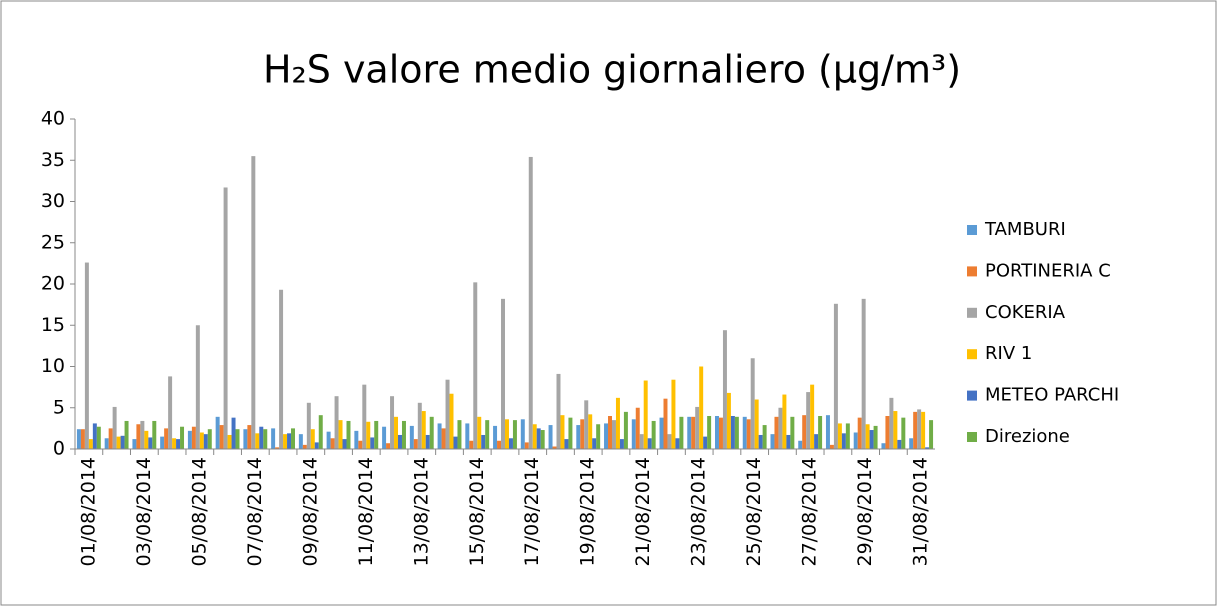  I want to click on y-tick-label: 5, so click(59, 407).